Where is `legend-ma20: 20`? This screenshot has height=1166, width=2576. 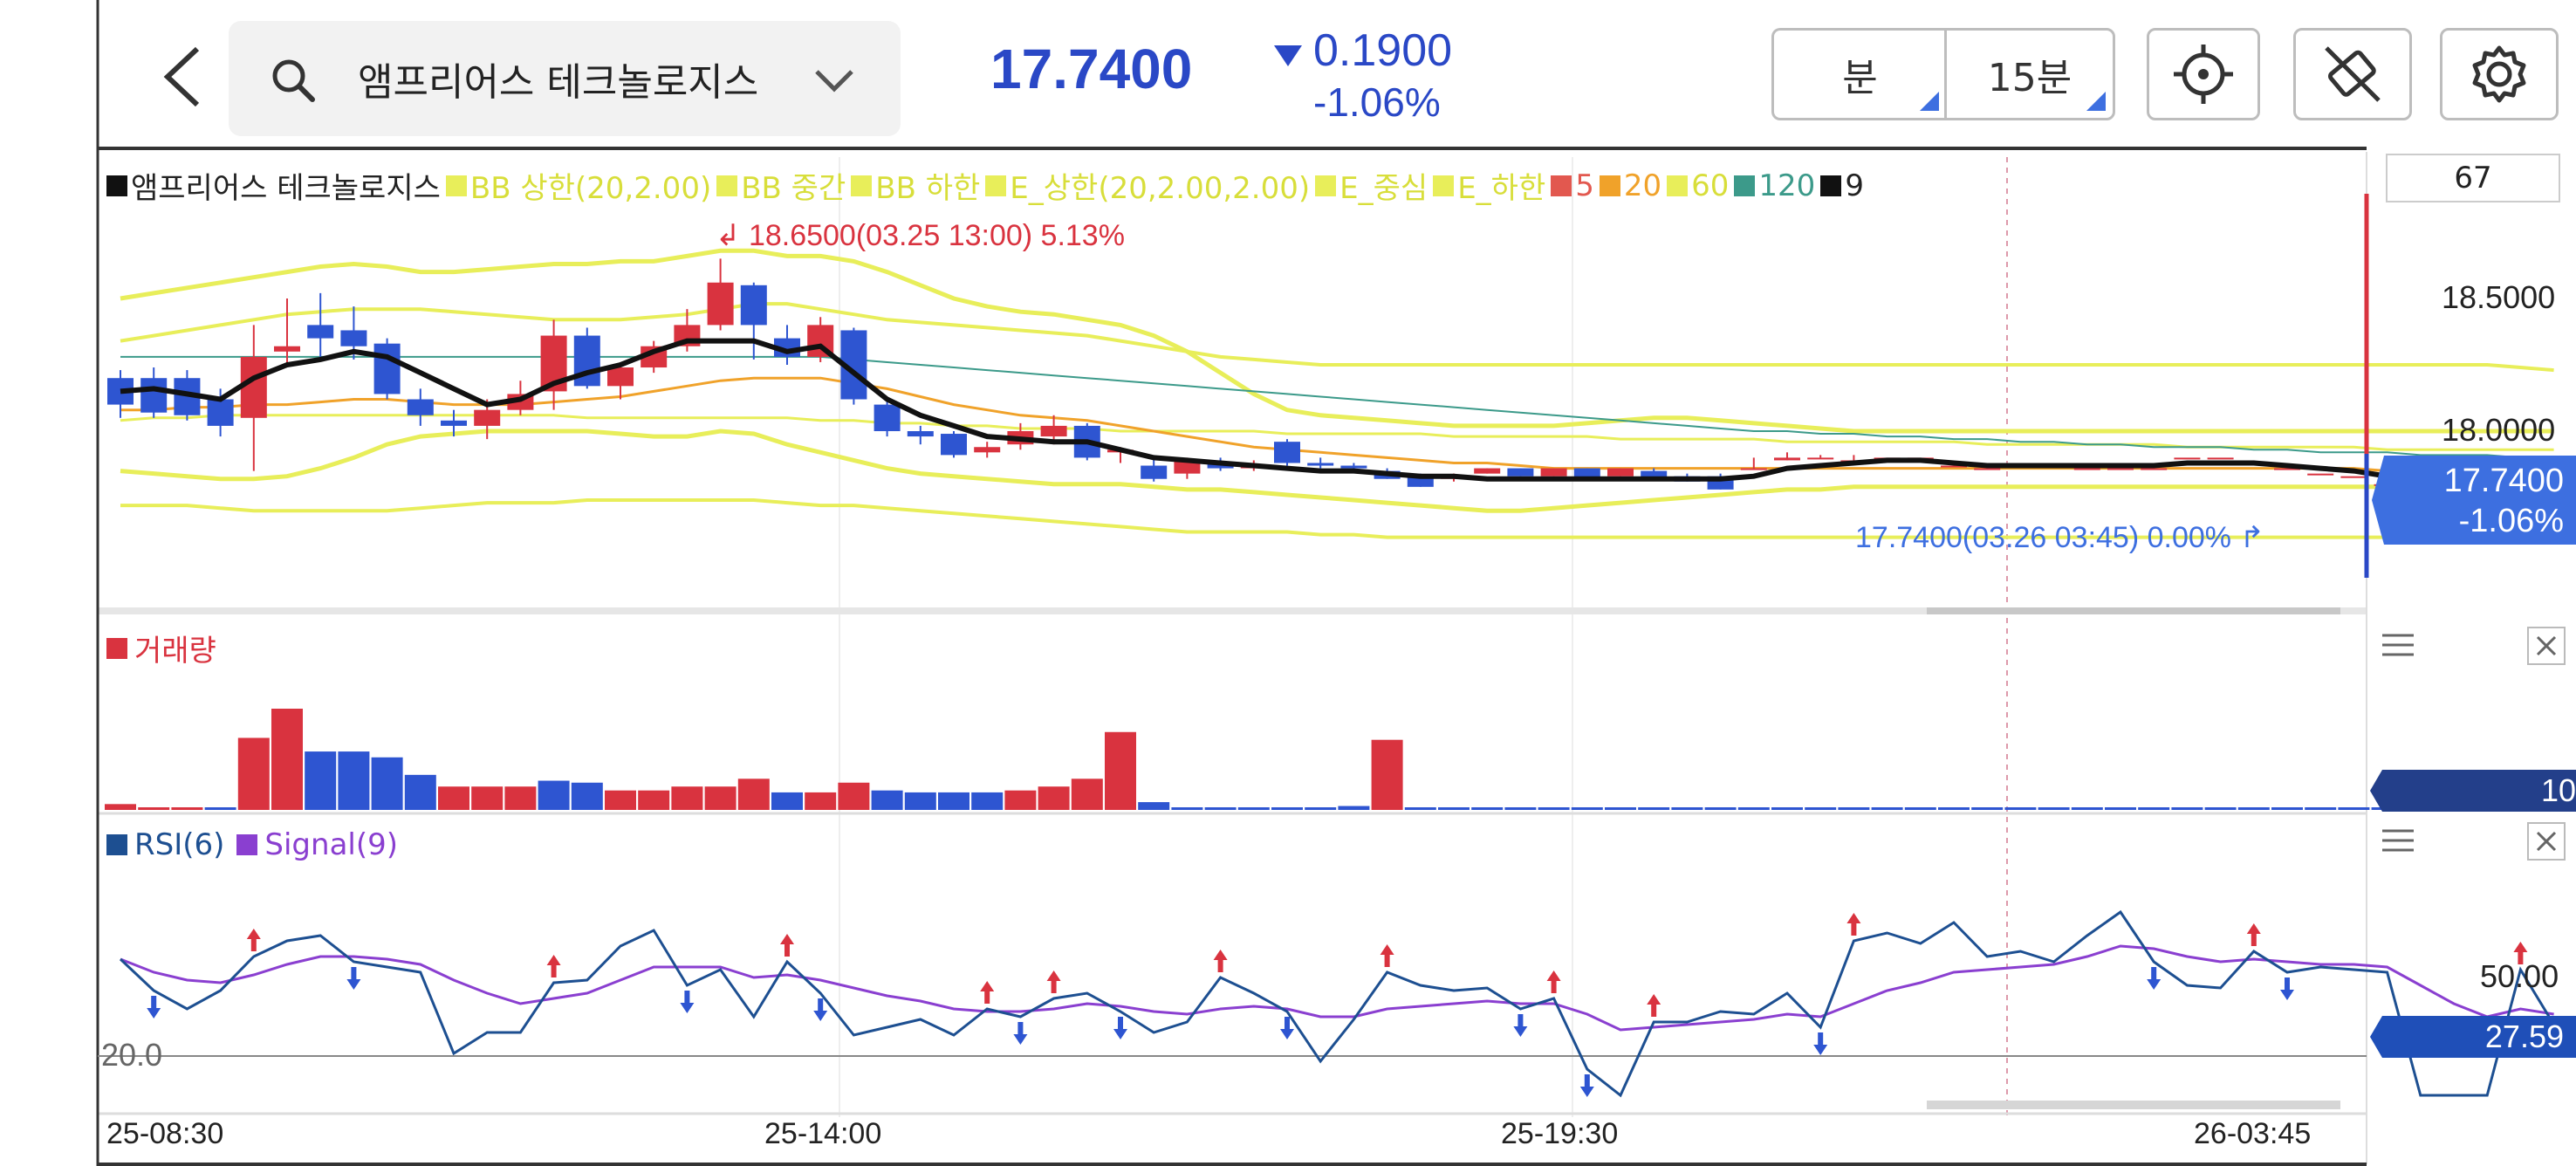
legend-ma20: 20 is located at coordinates (1643, 185).